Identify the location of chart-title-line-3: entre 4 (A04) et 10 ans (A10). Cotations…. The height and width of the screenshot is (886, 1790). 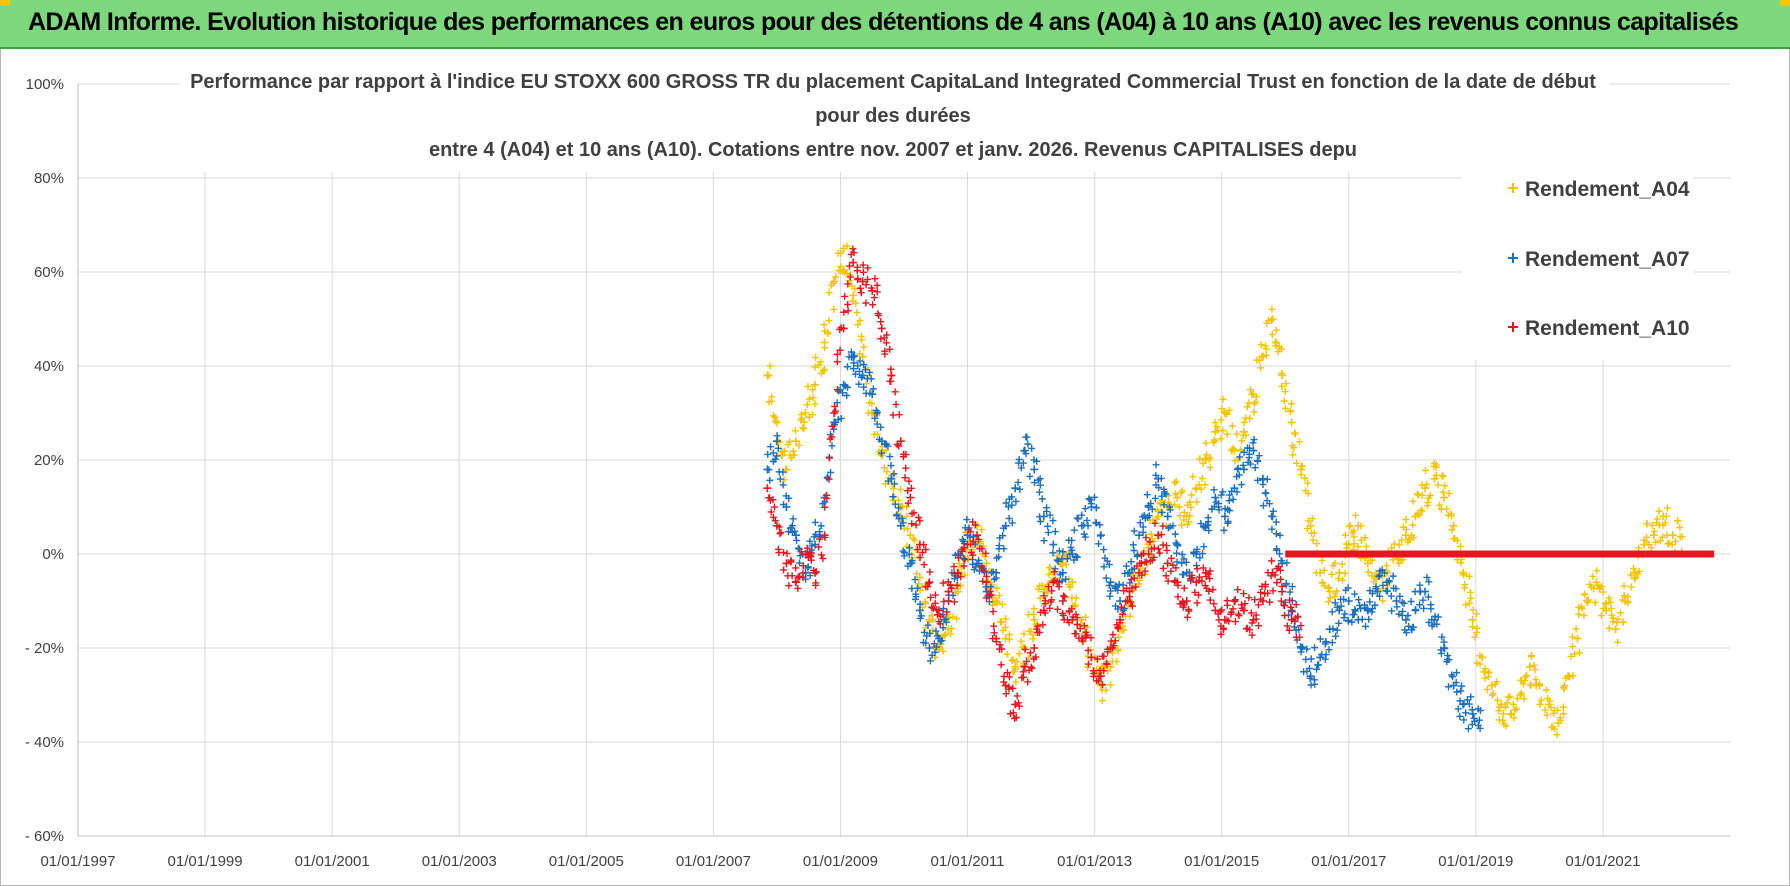
(893, 150).